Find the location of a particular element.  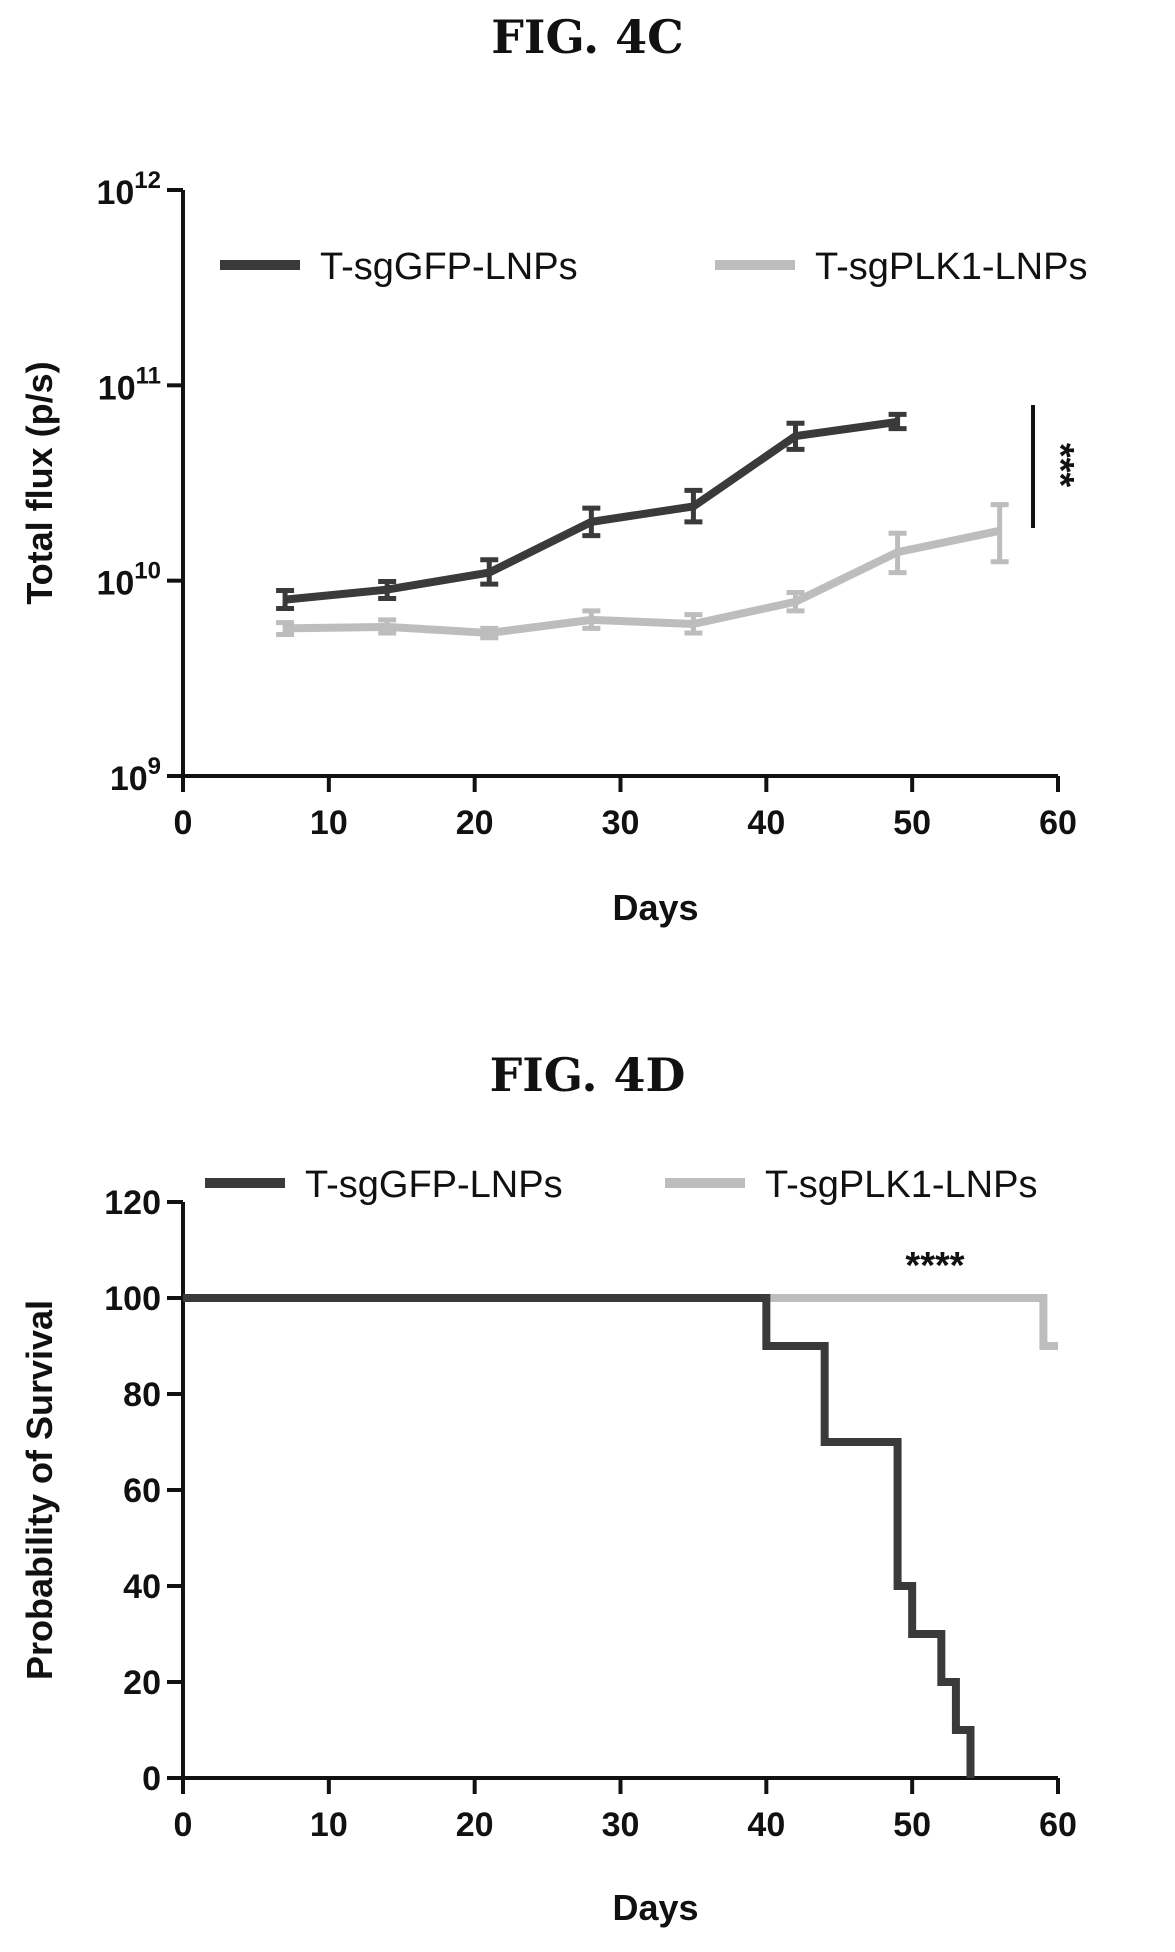

figure-title-4d: FIG. 4D is located at coordinates (587, 1075).